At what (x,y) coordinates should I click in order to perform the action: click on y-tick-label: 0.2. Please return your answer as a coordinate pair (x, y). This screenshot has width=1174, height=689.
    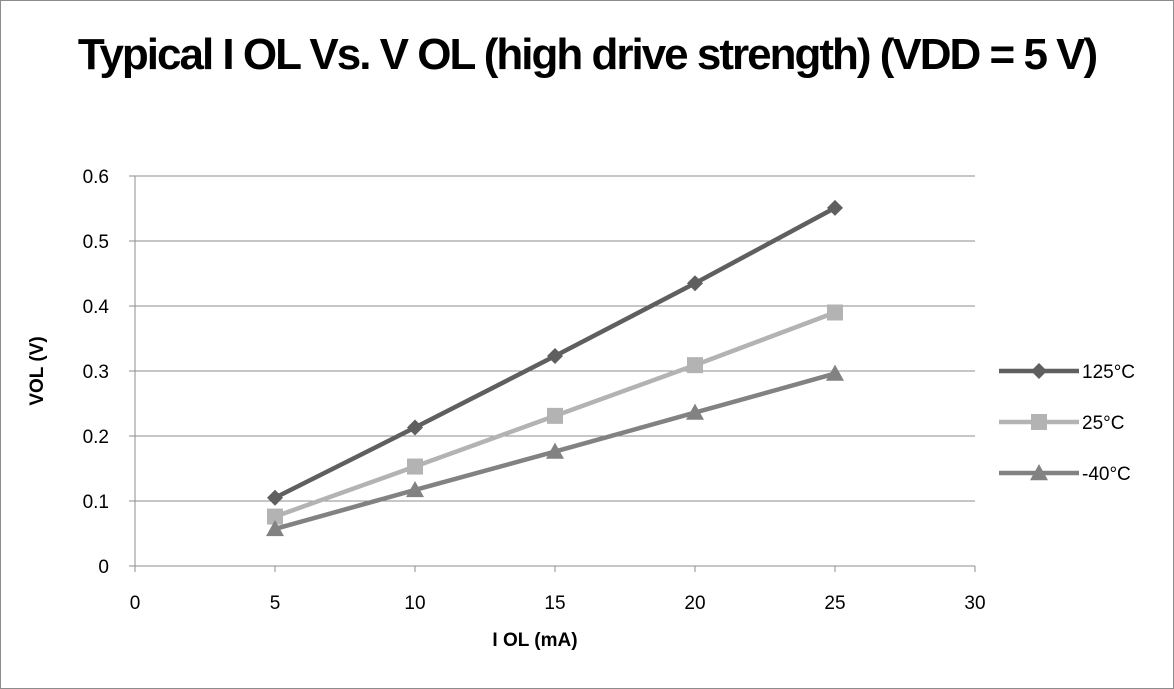
    Looking at the image, I should click on (96, 437).